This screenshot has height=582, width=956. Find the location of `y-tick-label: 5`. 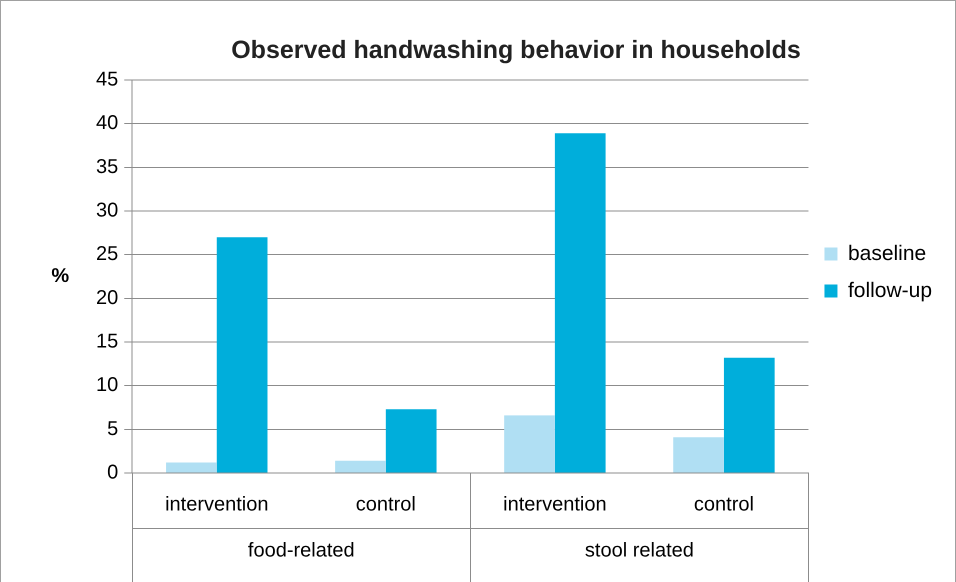

y-tick-label: 5 is located at coordinates (112, 429).